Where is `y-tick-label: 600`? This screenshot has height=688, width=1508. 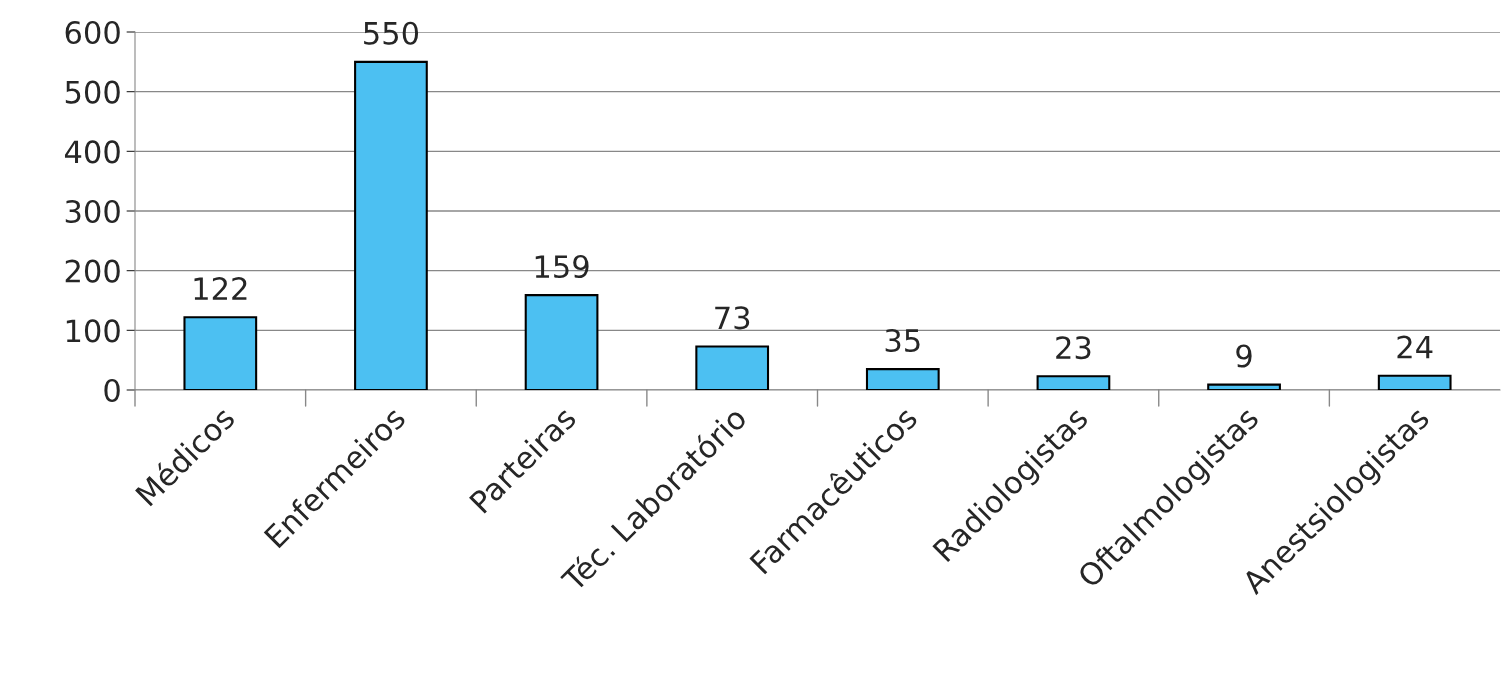
y-tick-label: 600 is located at coordinates (92, 32).